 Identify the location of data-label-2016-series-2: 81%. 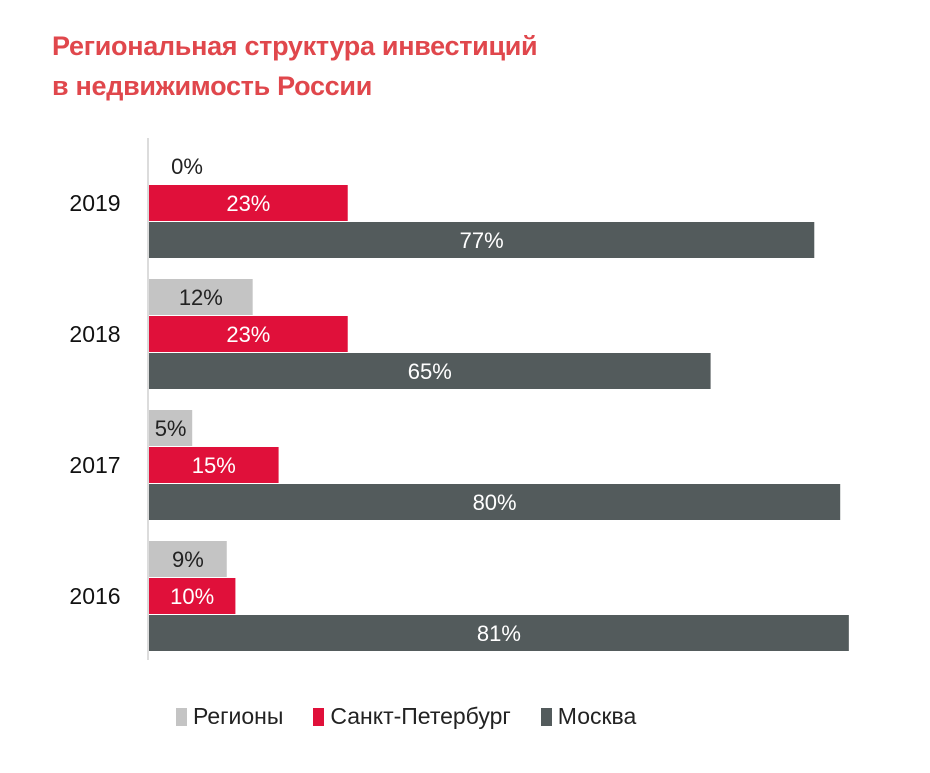
(499, 633).